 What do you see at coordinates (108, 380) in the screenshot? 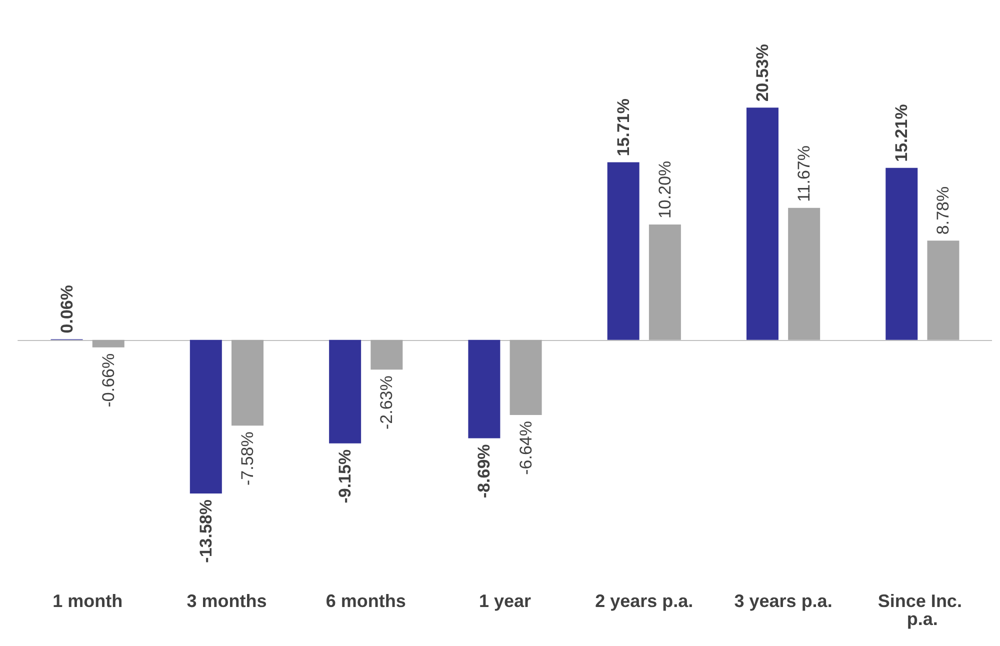
I see `data-label: -0.66%` at bounding box center [108, 380].